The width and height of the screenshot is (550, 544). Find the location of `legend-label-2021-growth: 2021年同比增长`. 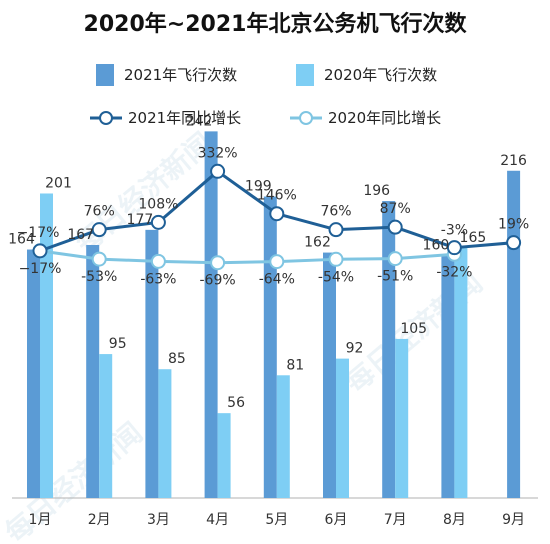

legend-label-2021-growth: 2021年同比增长 is located at coordinates (184, 118).